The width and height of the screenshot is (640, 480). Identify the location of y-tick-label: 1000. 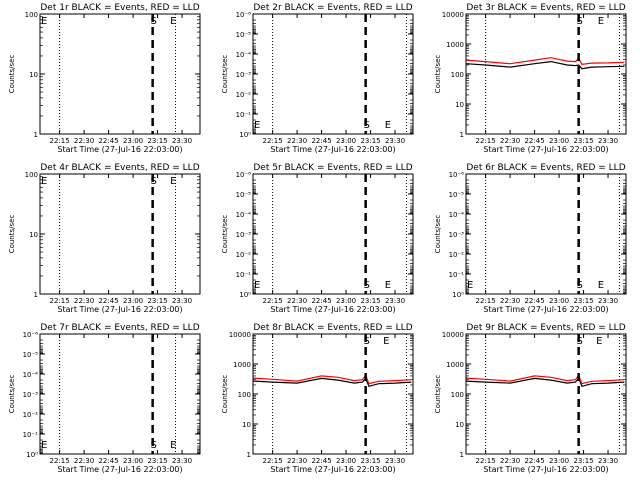
(242, 365).